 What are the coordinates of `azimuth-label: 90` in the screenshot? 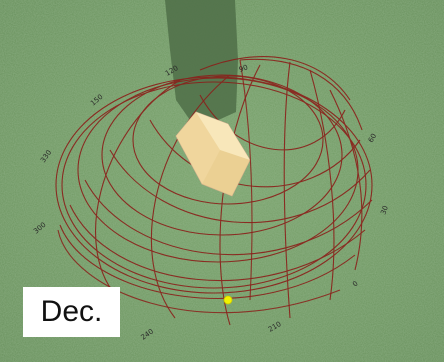 It's located at (243, 68).